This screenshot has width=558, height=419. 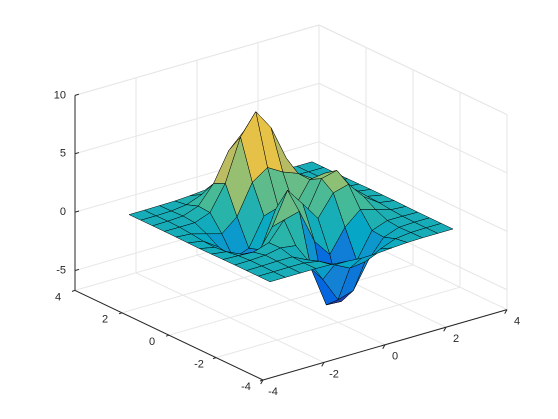 I want to click on z-tick-label: 10, so click(x=60, y=95).